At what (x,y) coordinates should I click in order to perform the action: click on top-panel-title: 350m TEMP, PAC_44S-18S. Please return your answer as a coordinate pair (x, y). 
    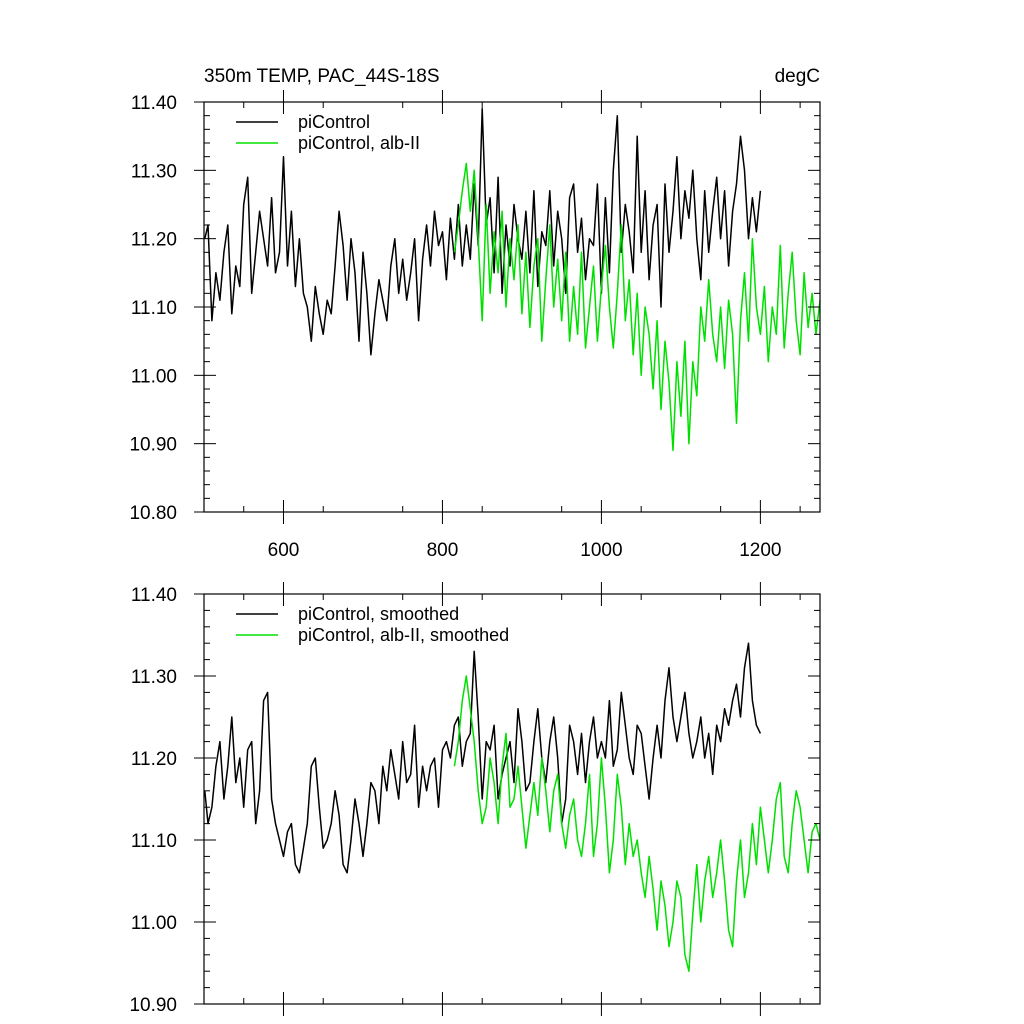
    Looking at the image, I should click on (322, 76).